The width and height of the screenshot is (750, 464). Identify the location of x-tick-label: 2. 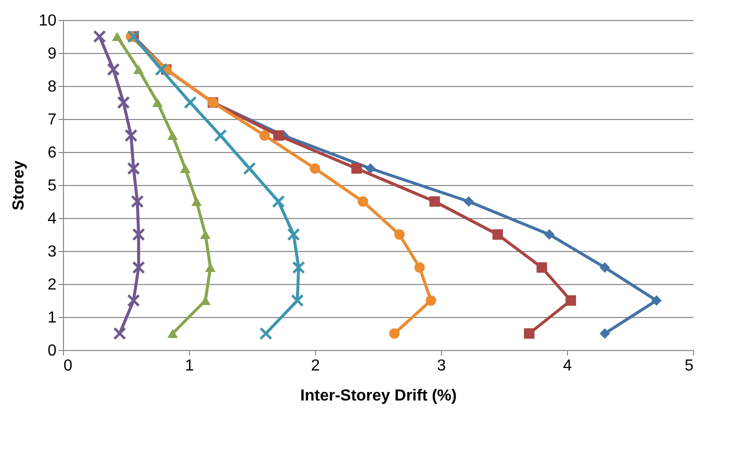
(315, 366).